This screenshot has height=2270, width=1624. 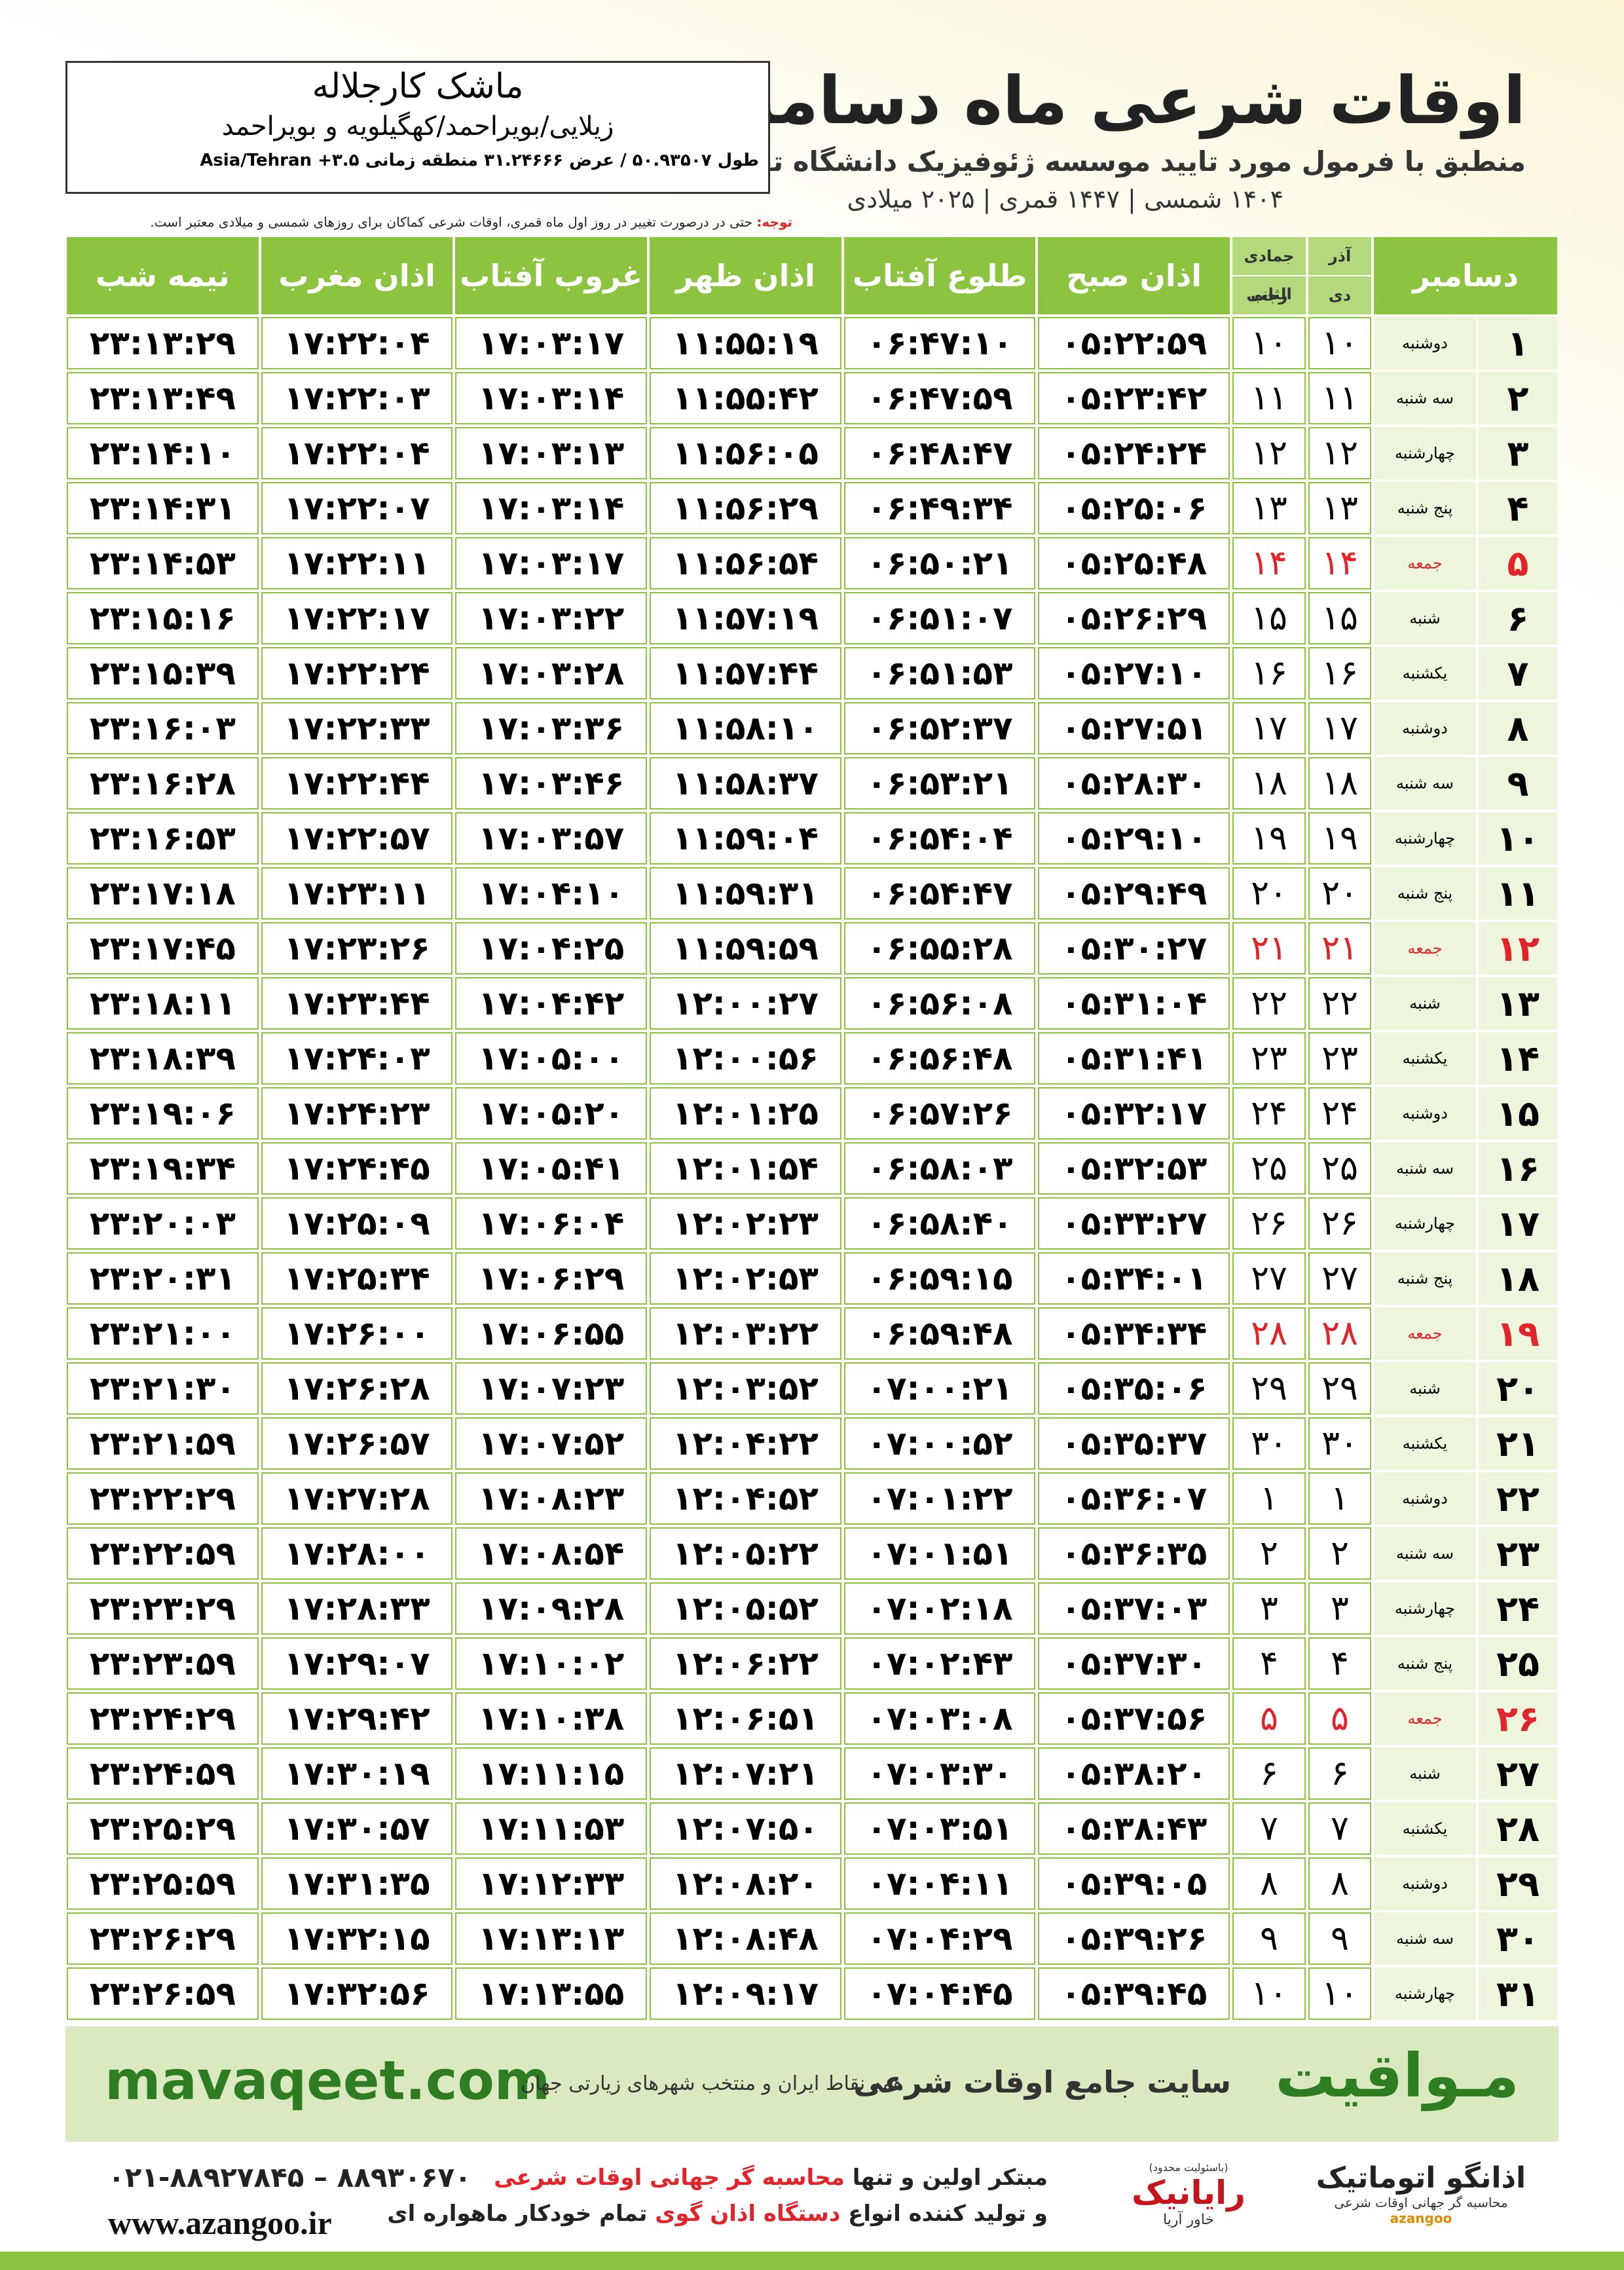 What do you see at coordinates (551, 1938) in the screenshot?
I see `table-cell: ۱۷:۱۳:۱۳` at bounding box center [551, 1938].